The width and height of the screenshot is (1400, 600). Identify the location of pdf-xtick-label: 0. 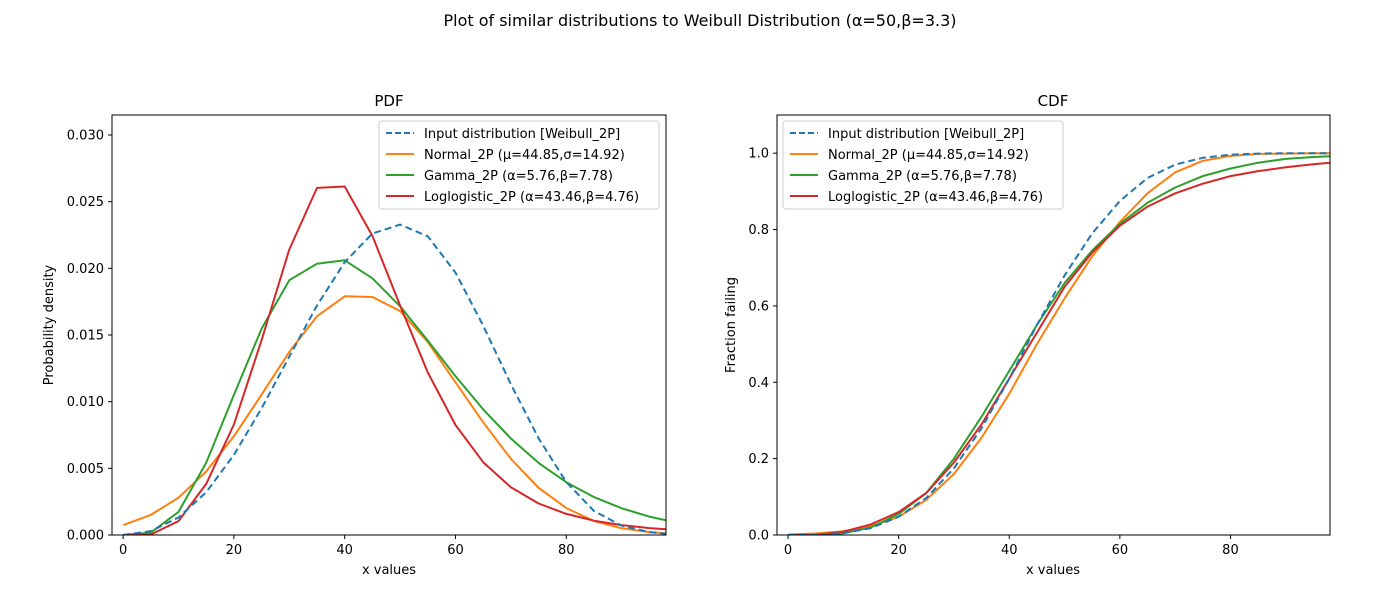
(123, 550).